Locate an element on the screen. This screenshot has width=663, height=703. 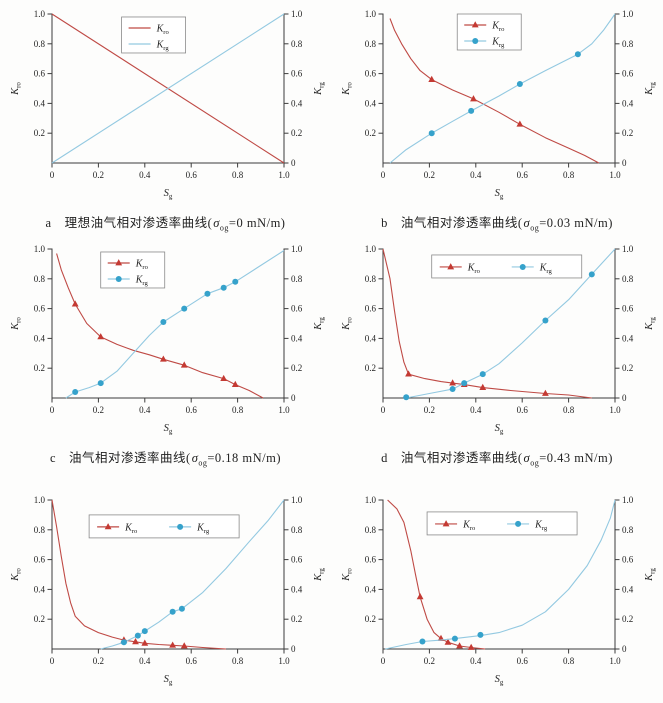
chart-b-caption: b 油气相对渗透率曲线(σog=0.03 mN/m) is located at coordinates (497, 222).